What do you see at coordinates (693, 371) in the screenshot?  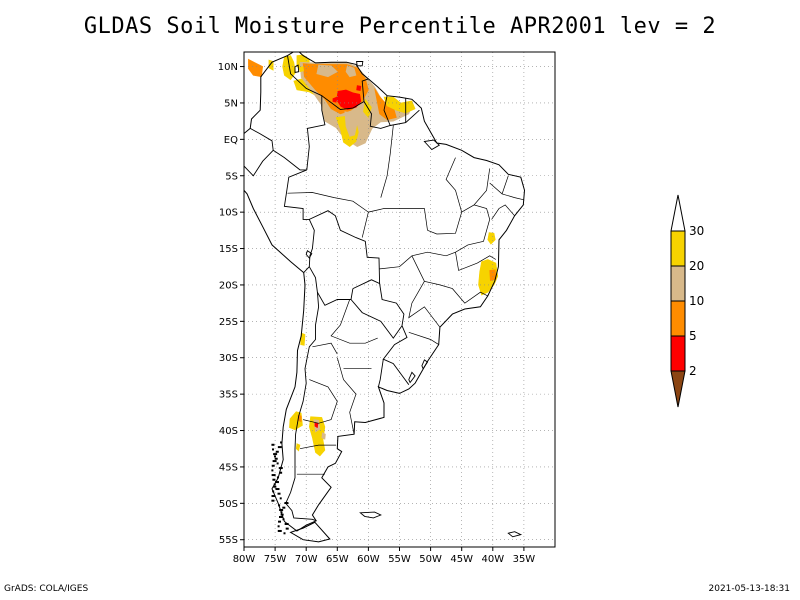 I see `colorbar-label: 2` at bounding box center [693, 371].